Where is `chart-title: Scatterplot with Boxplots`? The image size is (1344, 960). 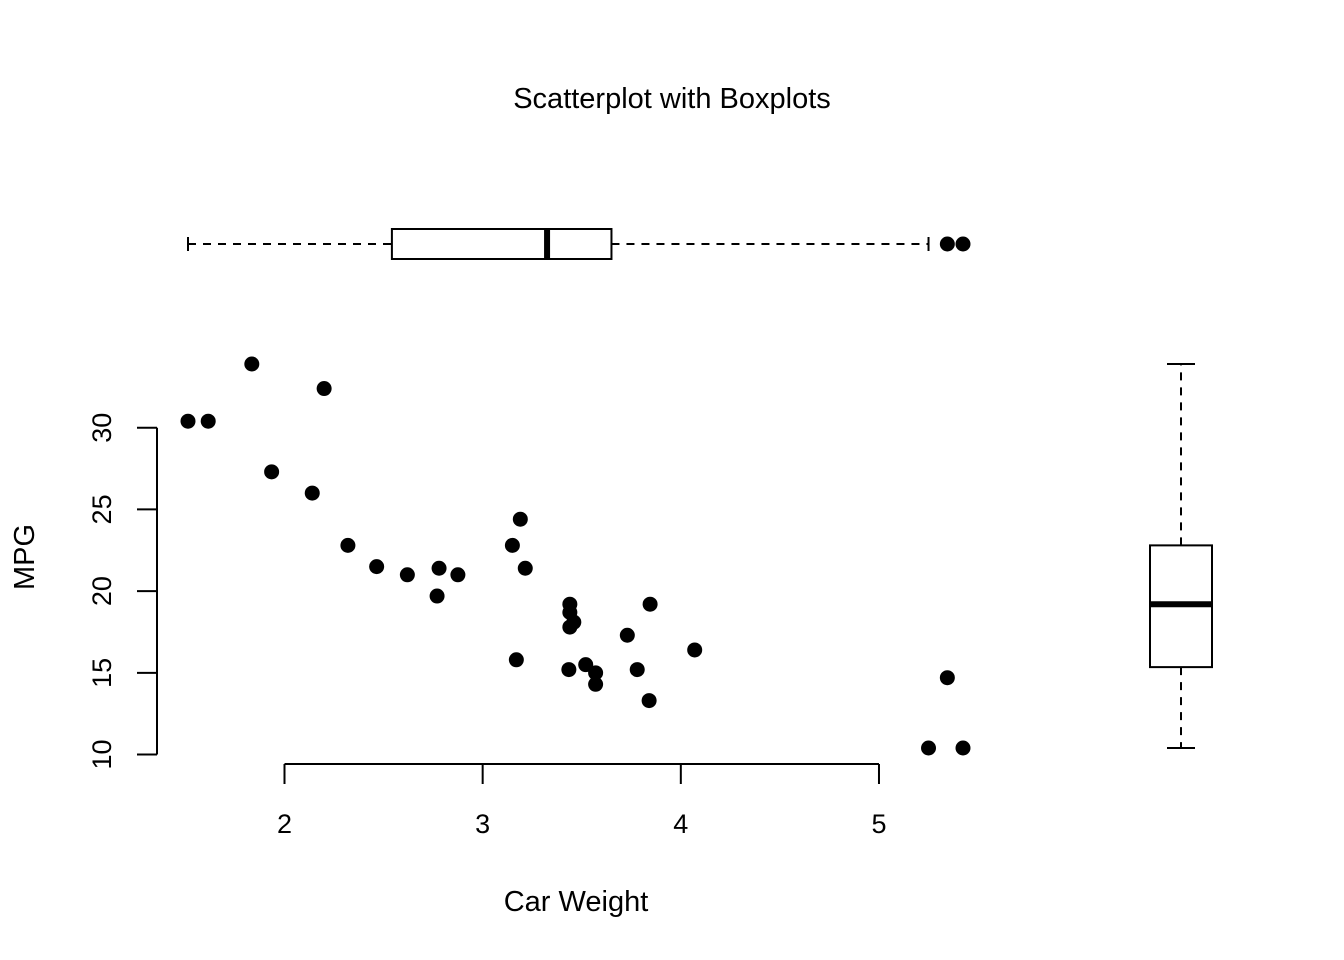
chart-title: Scatterplot with Boxplots is located at coordinates (672, 99).